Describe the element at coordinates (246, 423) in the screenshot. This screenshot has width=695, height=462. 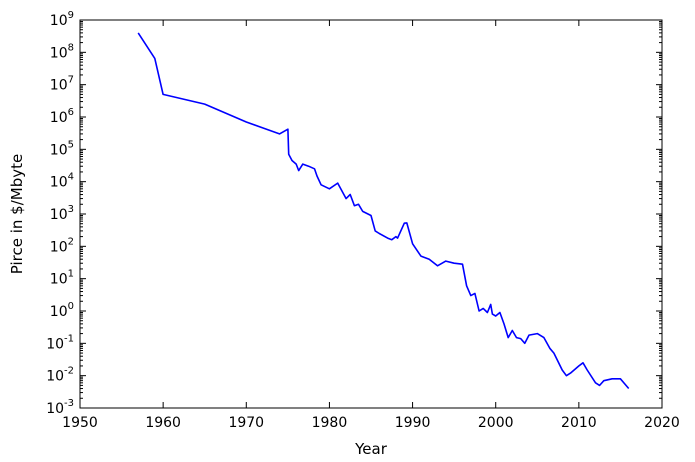
I see `x-tick-label: 1970` at that location.